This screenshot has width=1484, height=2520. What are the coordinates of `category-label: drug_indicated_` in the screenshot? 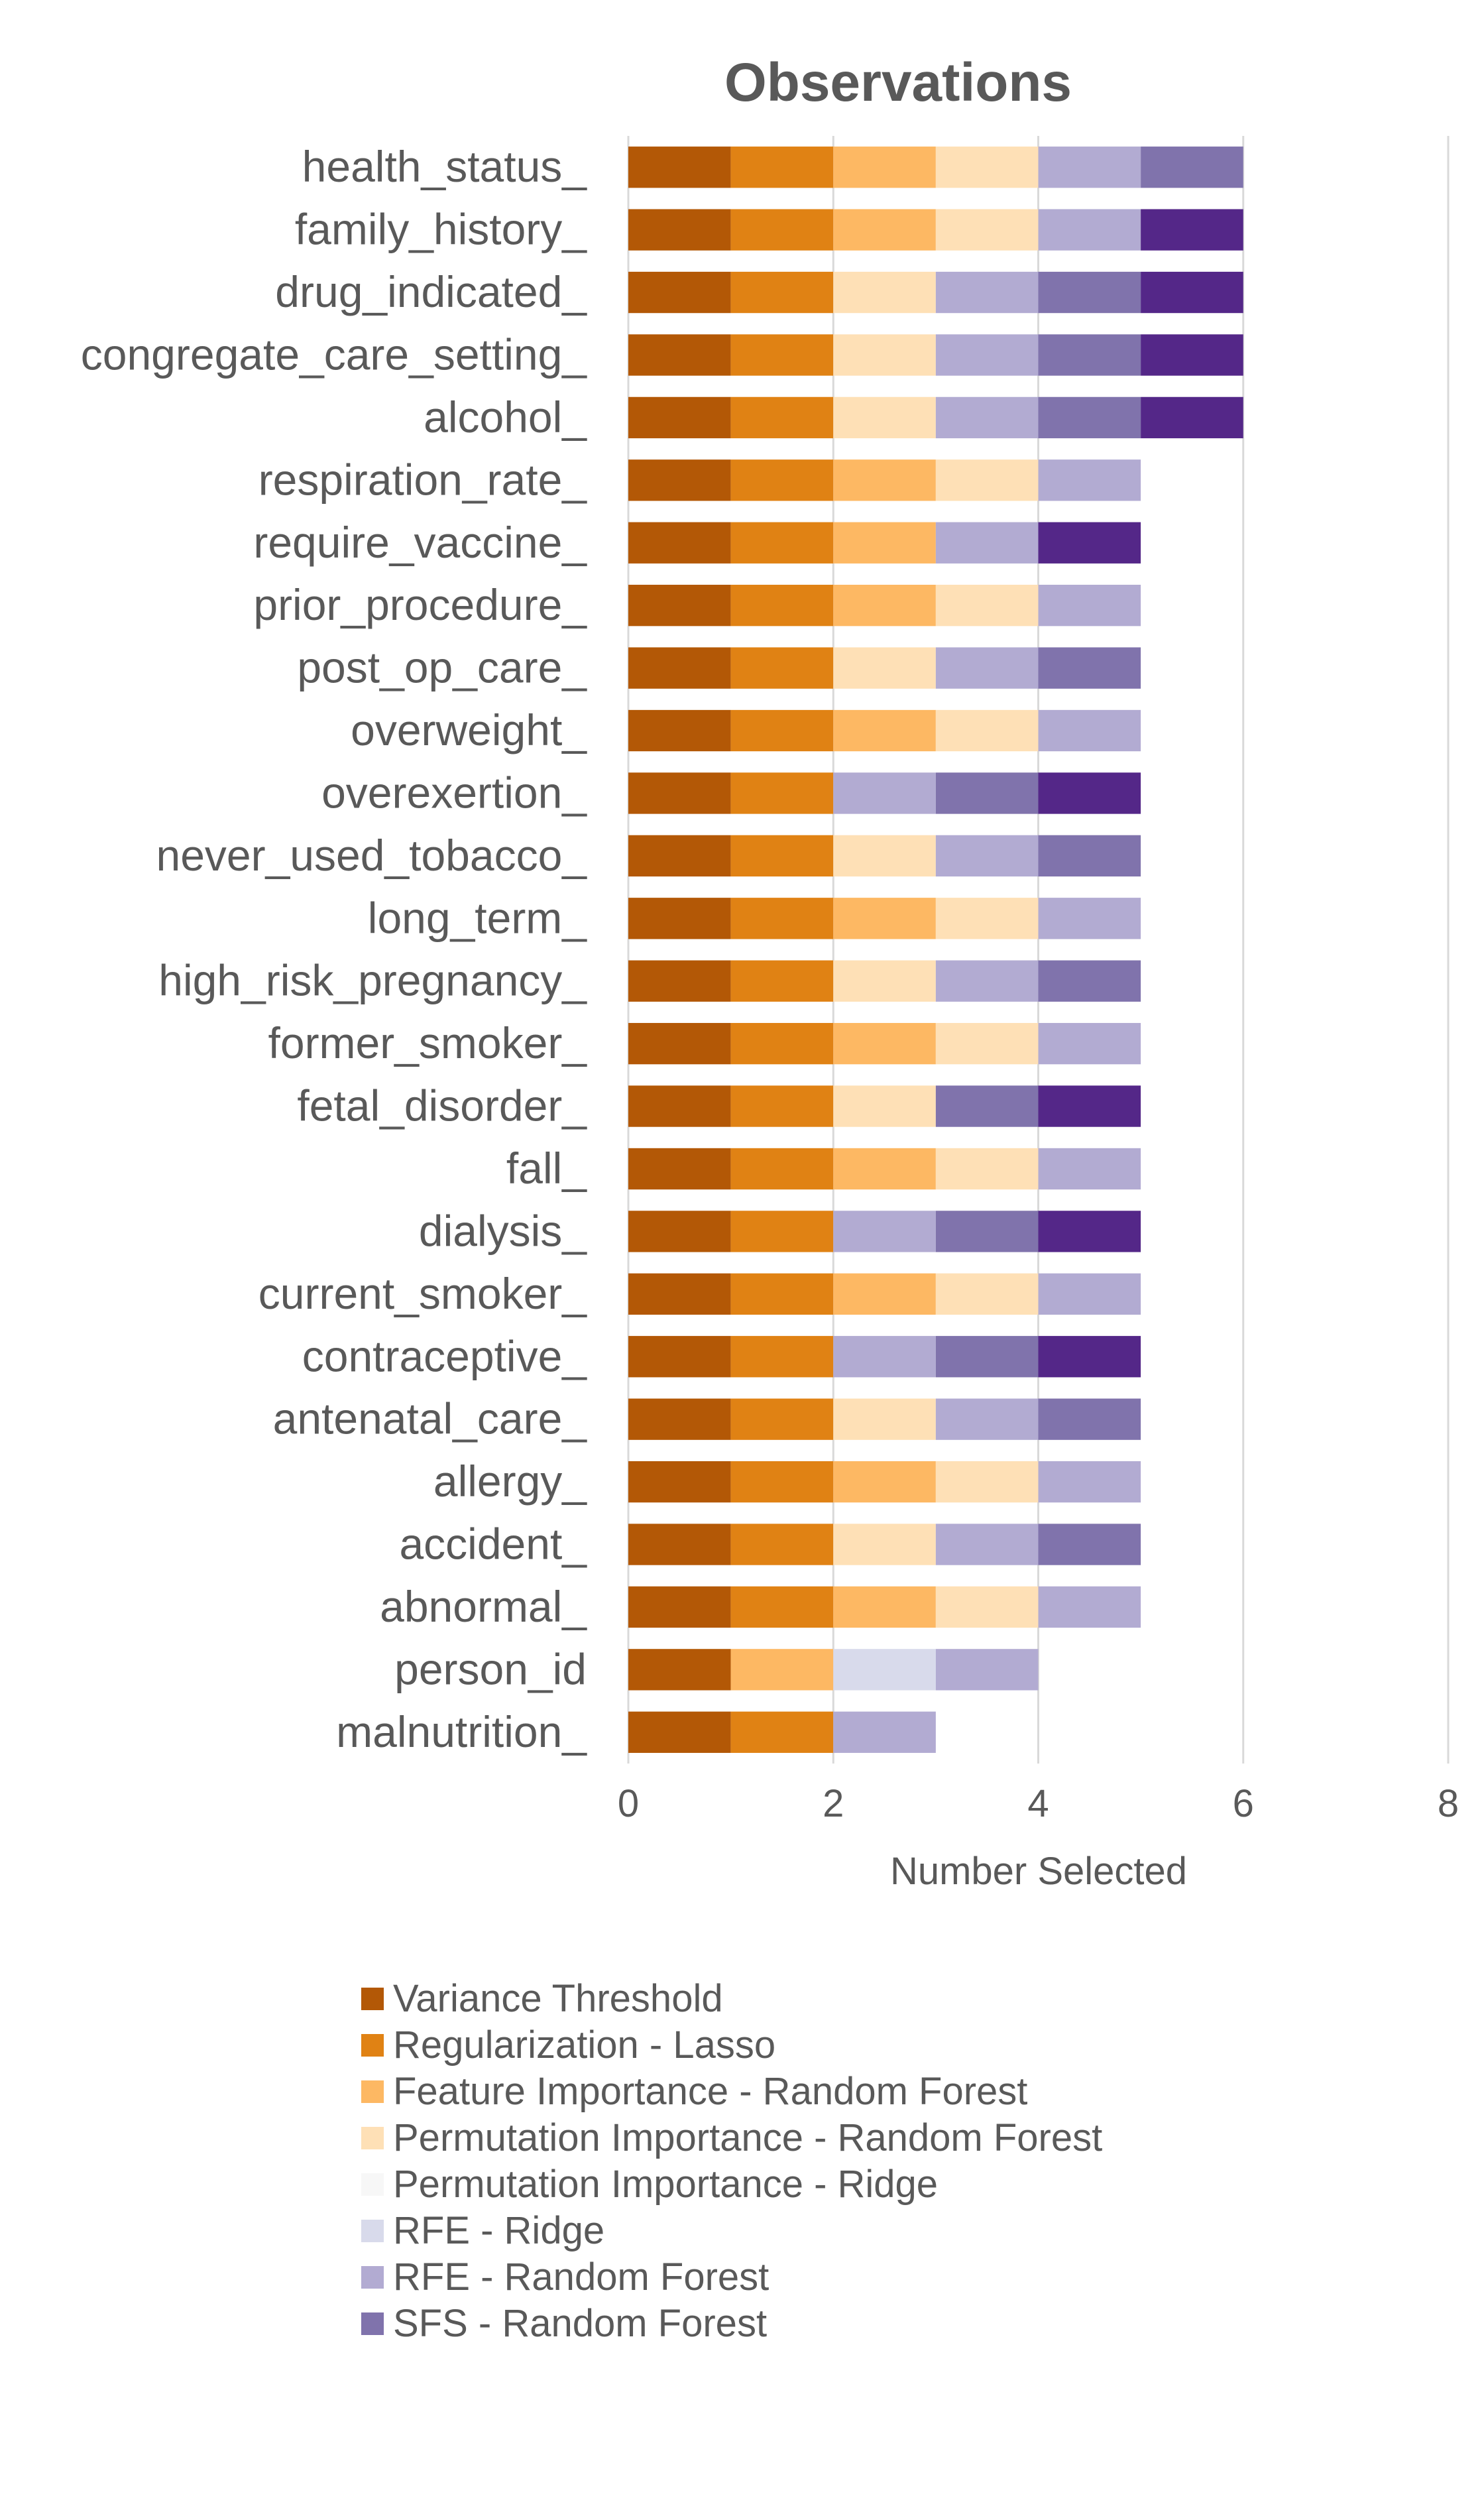 It's located at (431, 291).